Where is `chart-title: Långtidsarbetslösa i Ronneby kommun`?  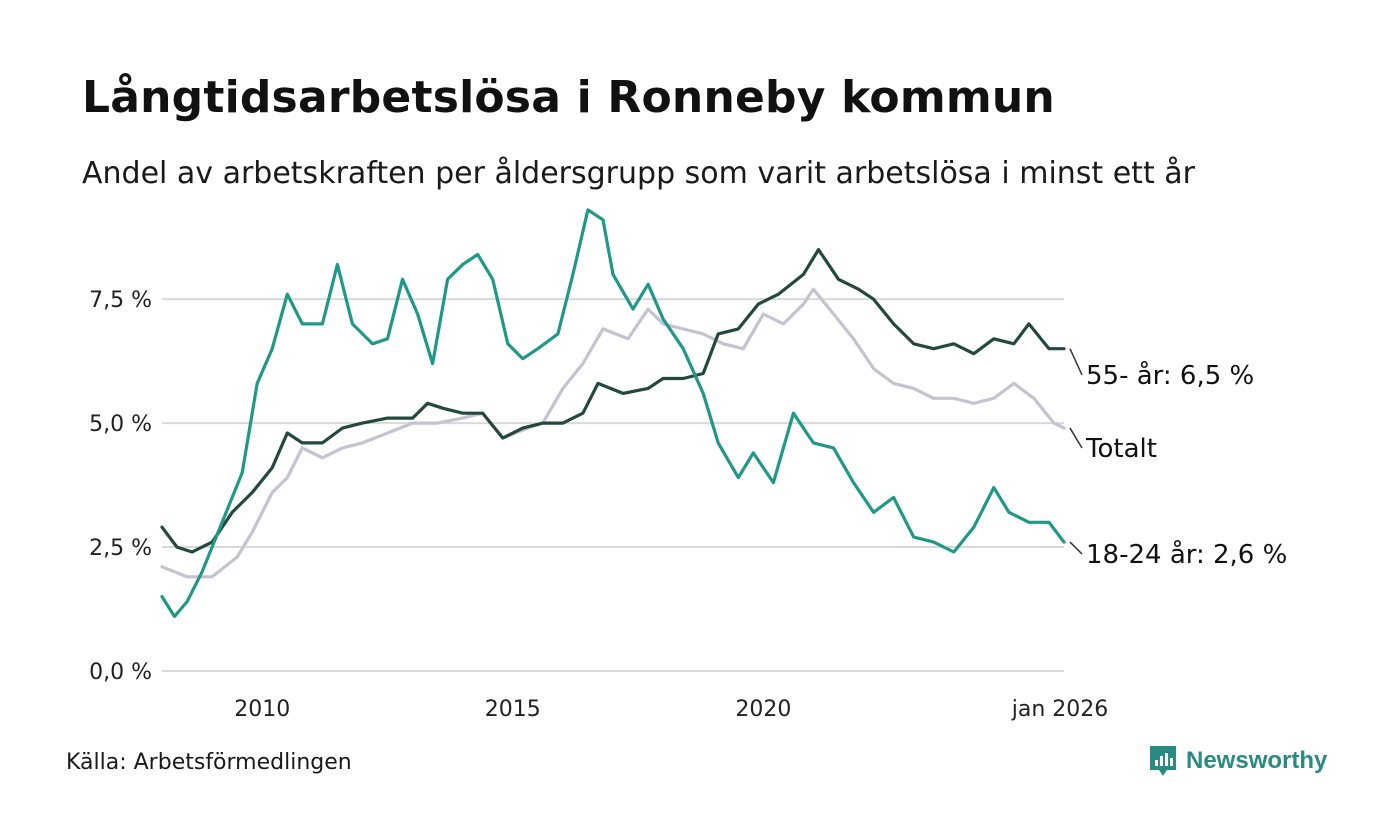
chart-title: Långtidsarbetslösa i Ronneby kommun is located at coordinates (568, 97).